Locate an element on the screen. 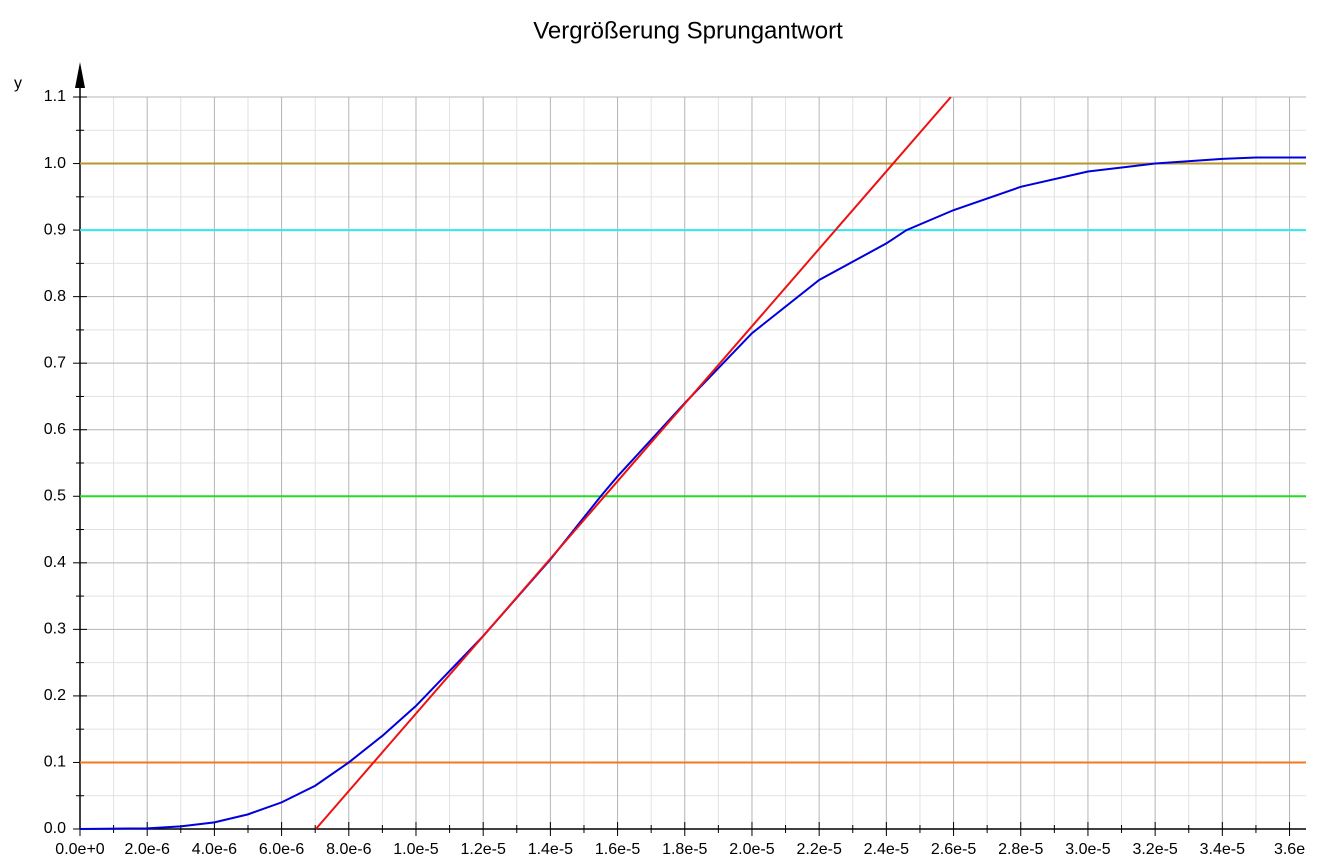 This screenshot has height=864, width=1322. x-tick-label: 1.6e-5 is located at coordinates (617, 849).